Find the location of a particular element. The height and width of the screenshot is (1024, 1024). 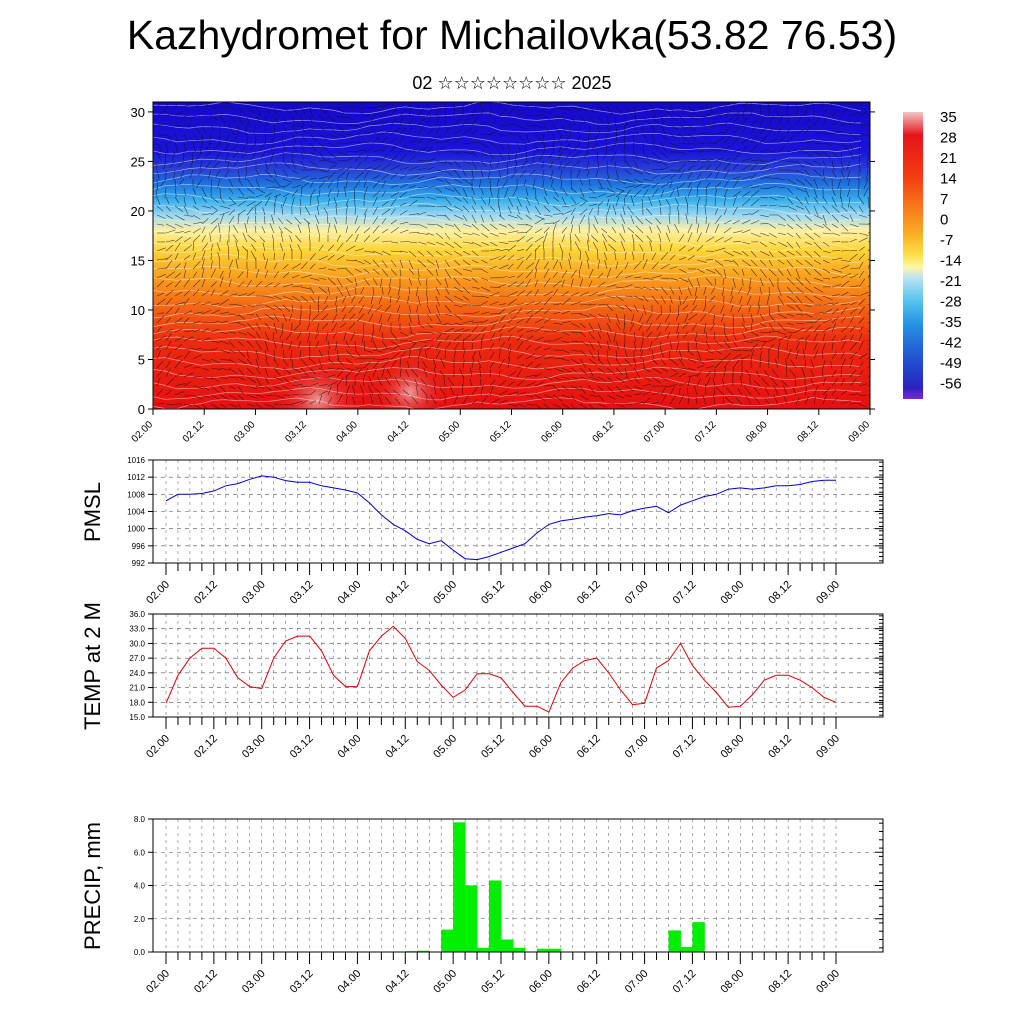

x-tick-label: 07.00 is located at coordinates (637, 982).